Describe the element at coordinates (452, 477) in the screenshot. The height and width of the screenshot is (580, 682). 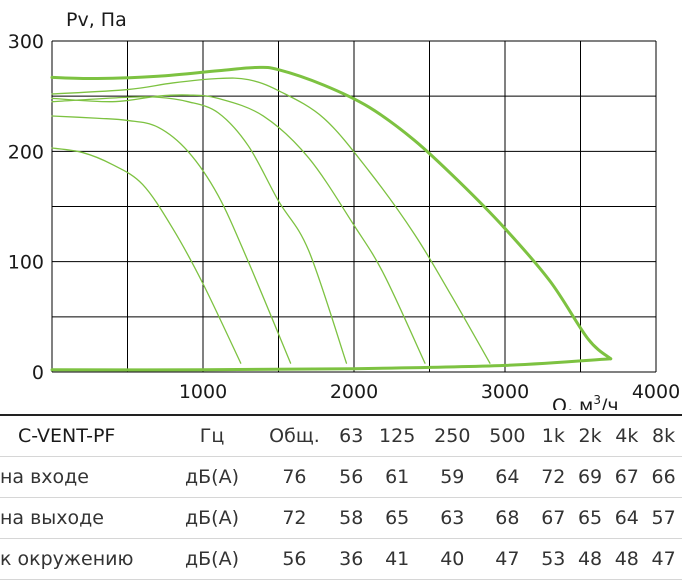
I see `table-cell: 59` at that location.